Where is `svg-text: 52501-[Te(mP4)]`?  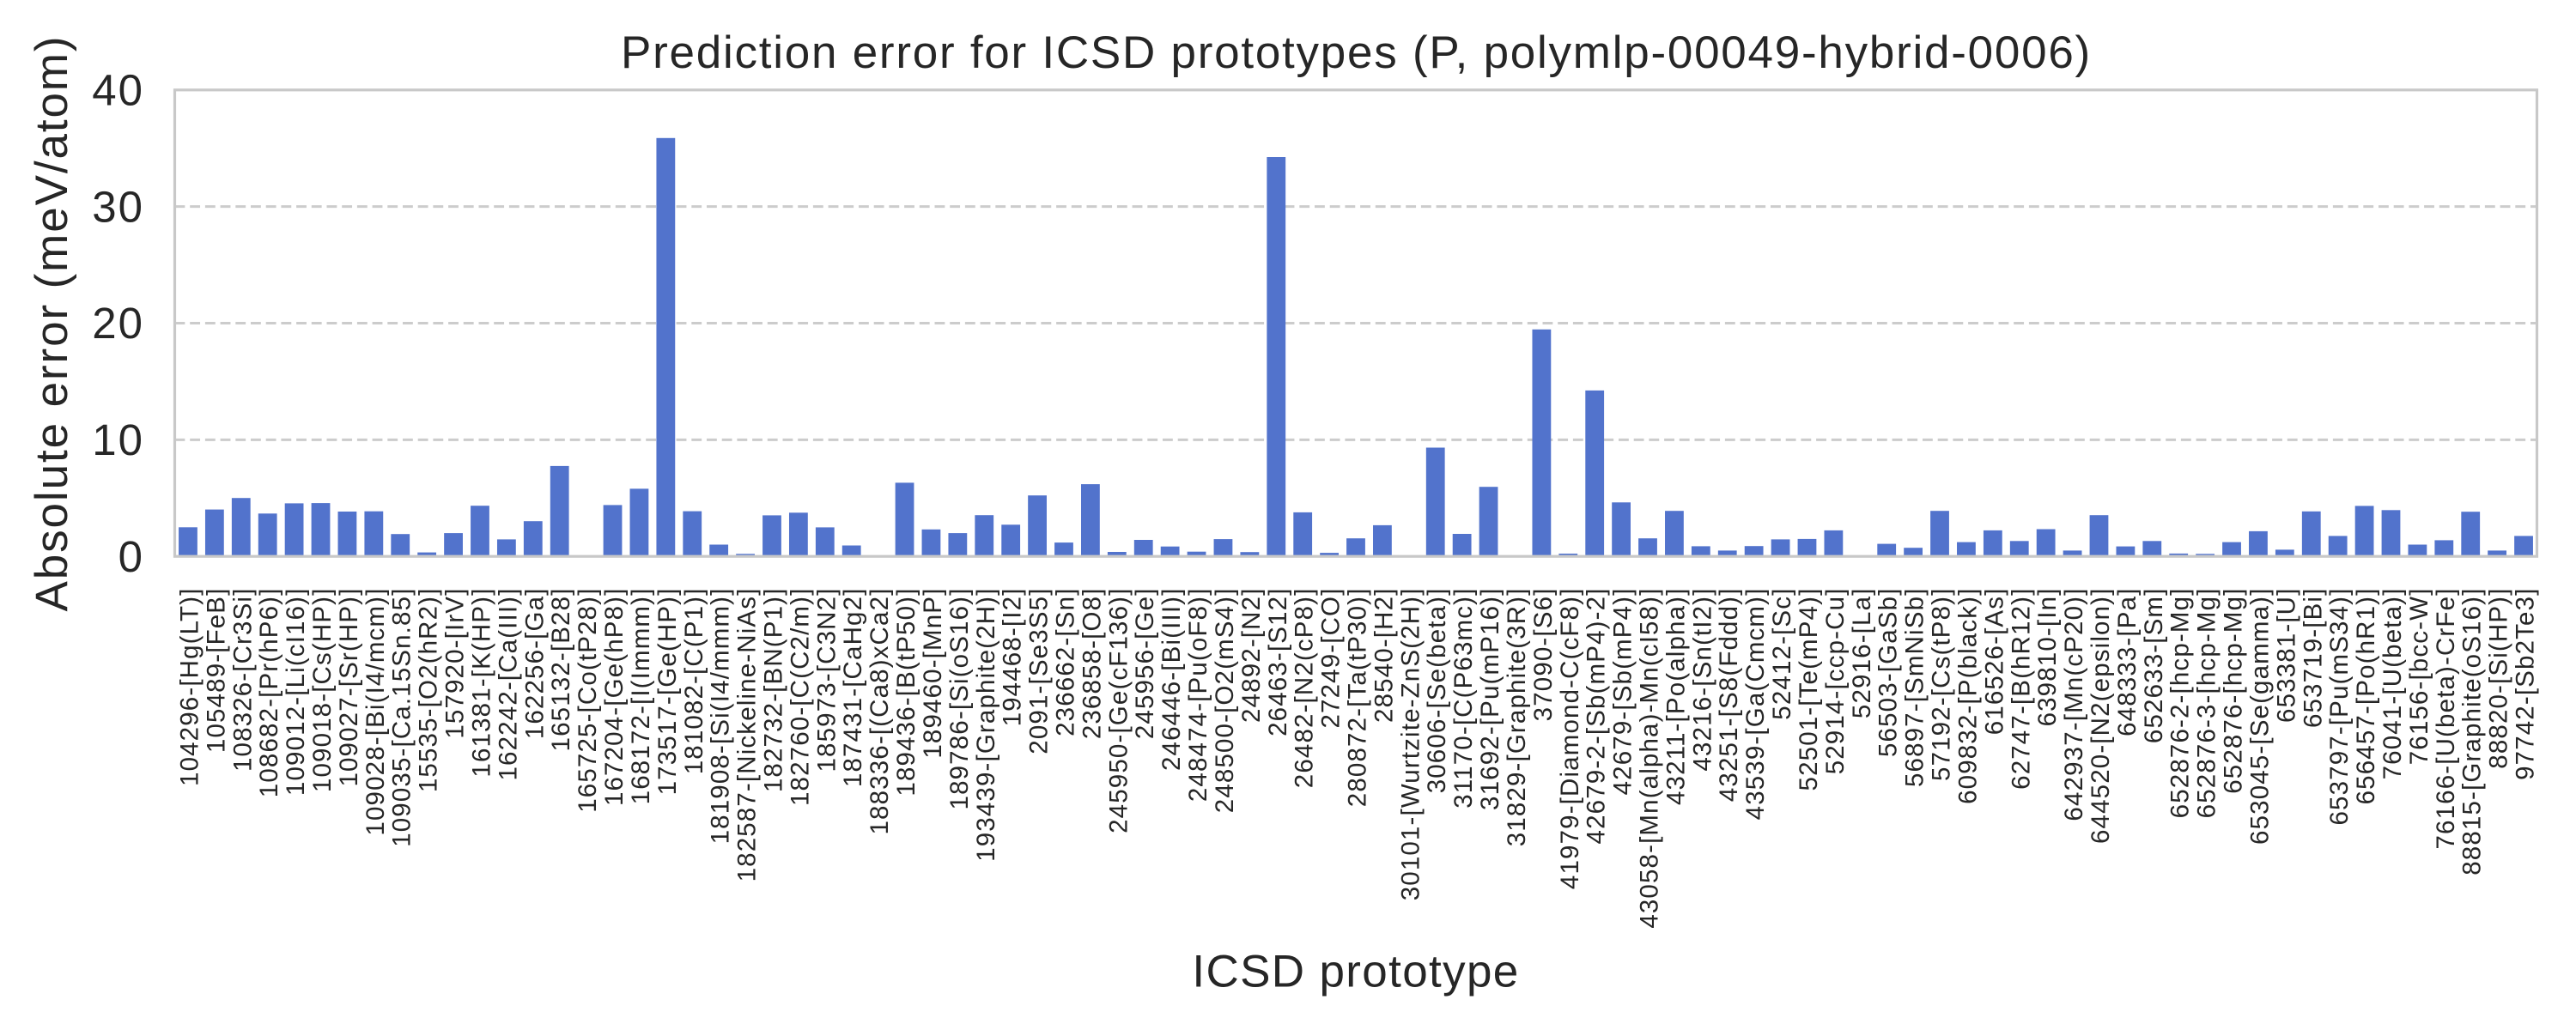 svg-text: 52501-[Te(mP4)] is located at coordinates (1809, 689).